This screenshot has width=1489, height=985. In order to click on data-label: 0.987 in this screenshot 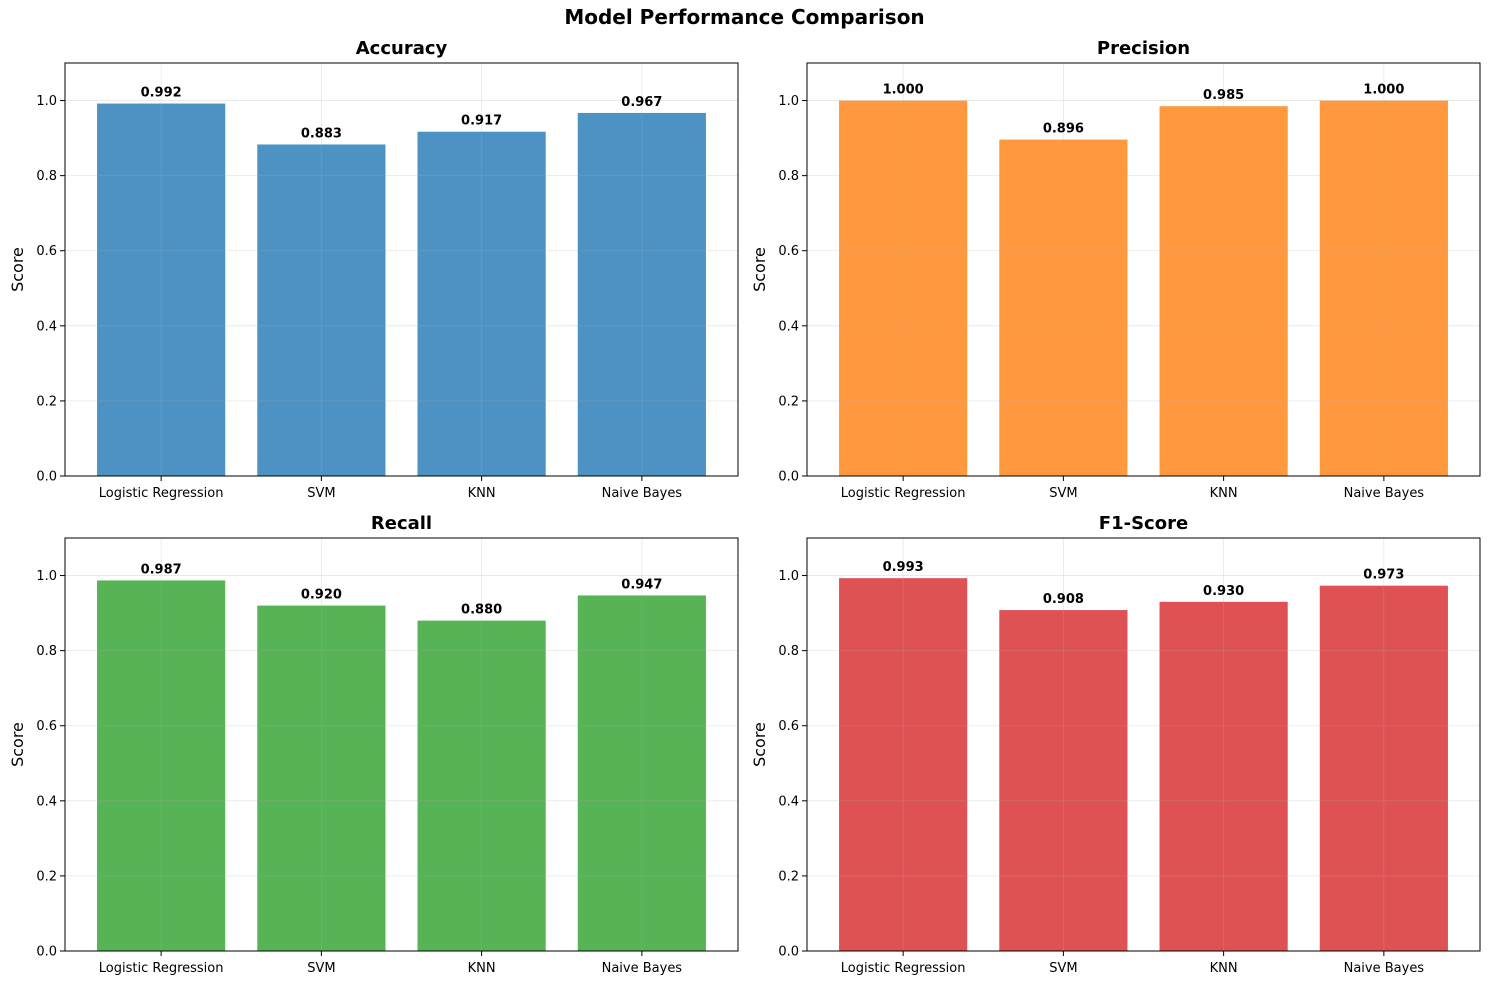, I will do `click(161, 569)`.